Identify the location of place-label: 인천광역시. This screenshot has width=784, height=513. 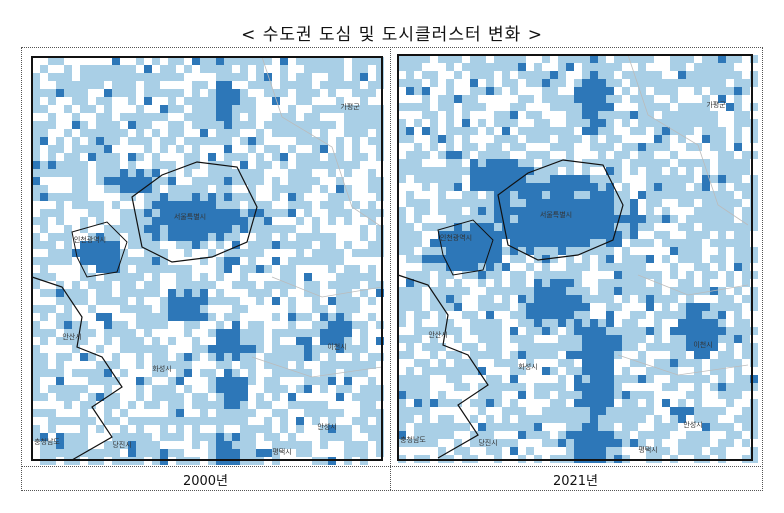
(456, 237).